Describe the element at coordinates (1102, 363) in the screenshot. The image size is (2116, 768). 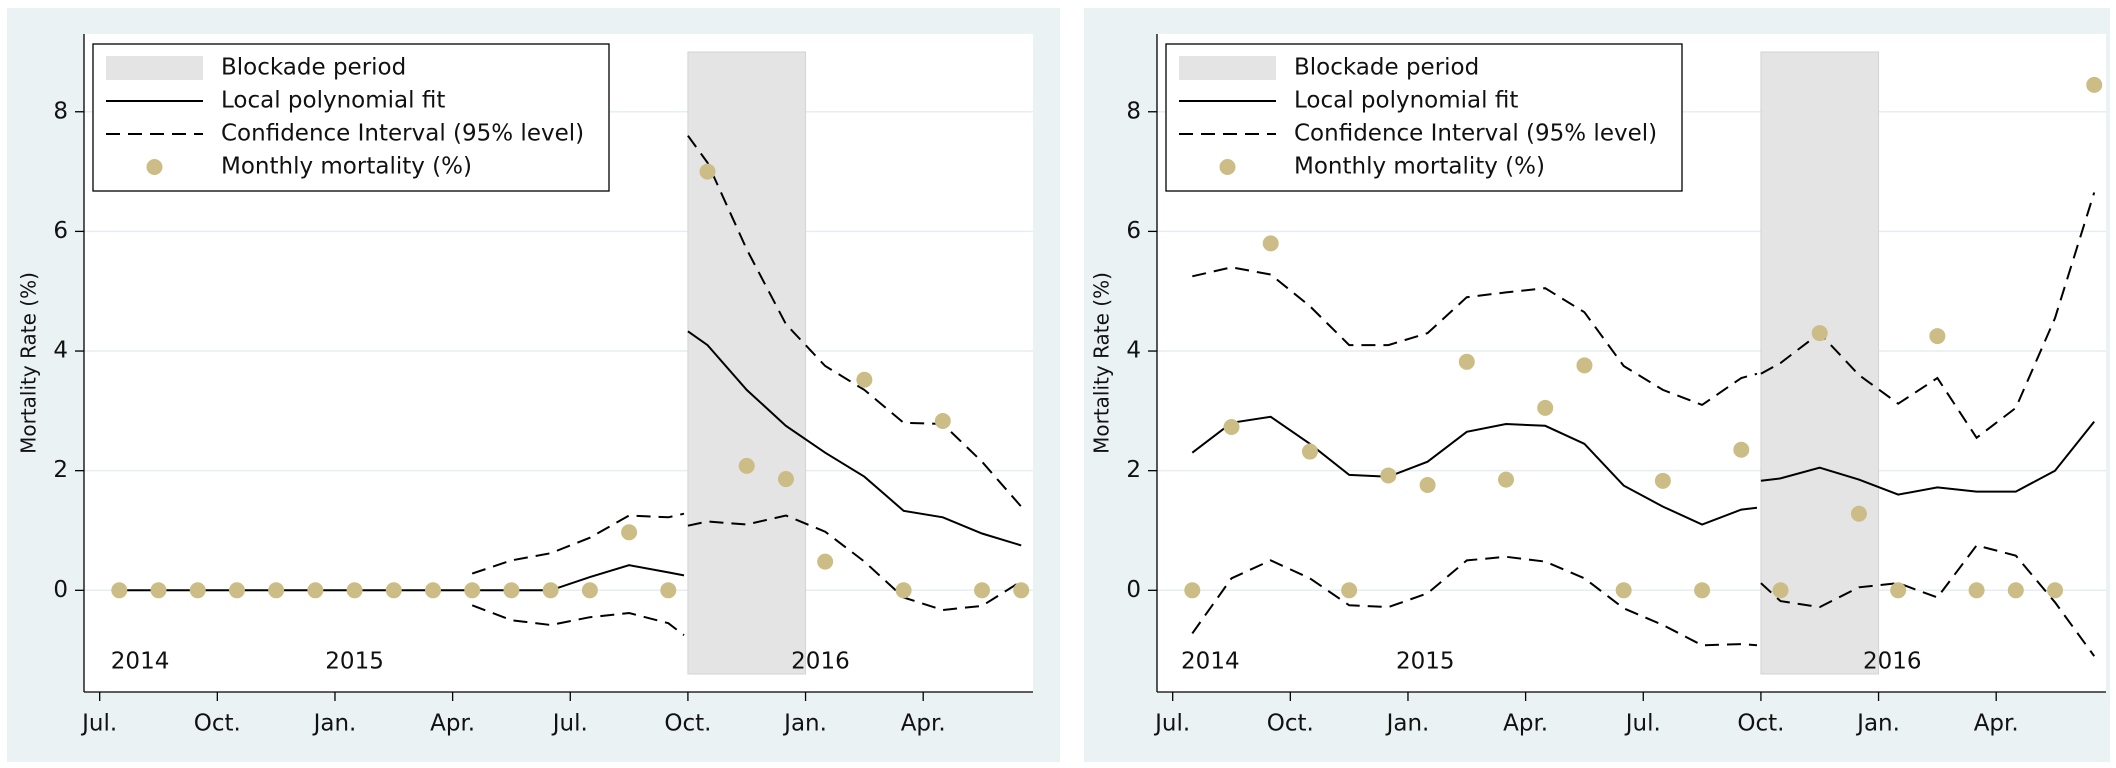
I see `y-axis-label: Mortality Rate (%)` at that location.